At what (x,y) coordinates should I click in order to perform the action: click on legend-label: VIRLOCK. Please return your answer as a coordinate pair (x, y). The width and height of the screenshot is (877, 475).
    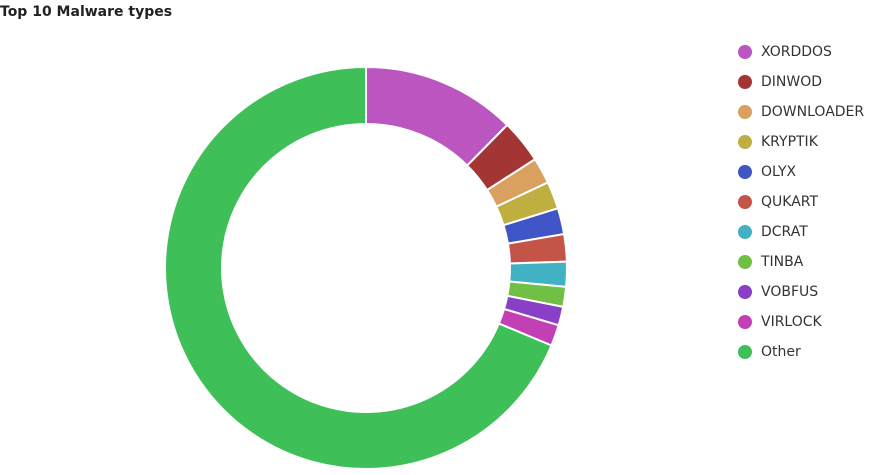
    Looking at the image, I should click on (792, 322).